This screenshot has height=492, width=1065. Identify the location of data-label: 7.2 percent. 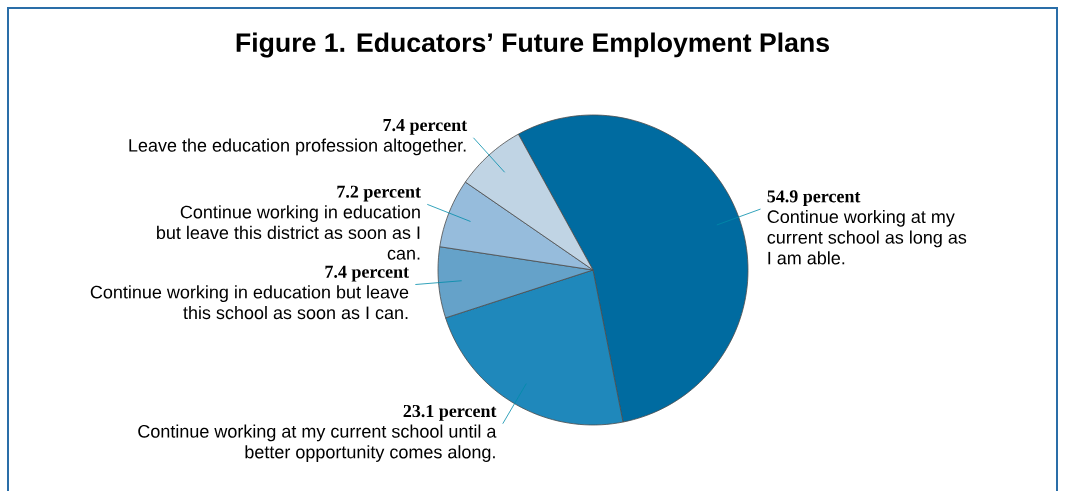
(379, 193).